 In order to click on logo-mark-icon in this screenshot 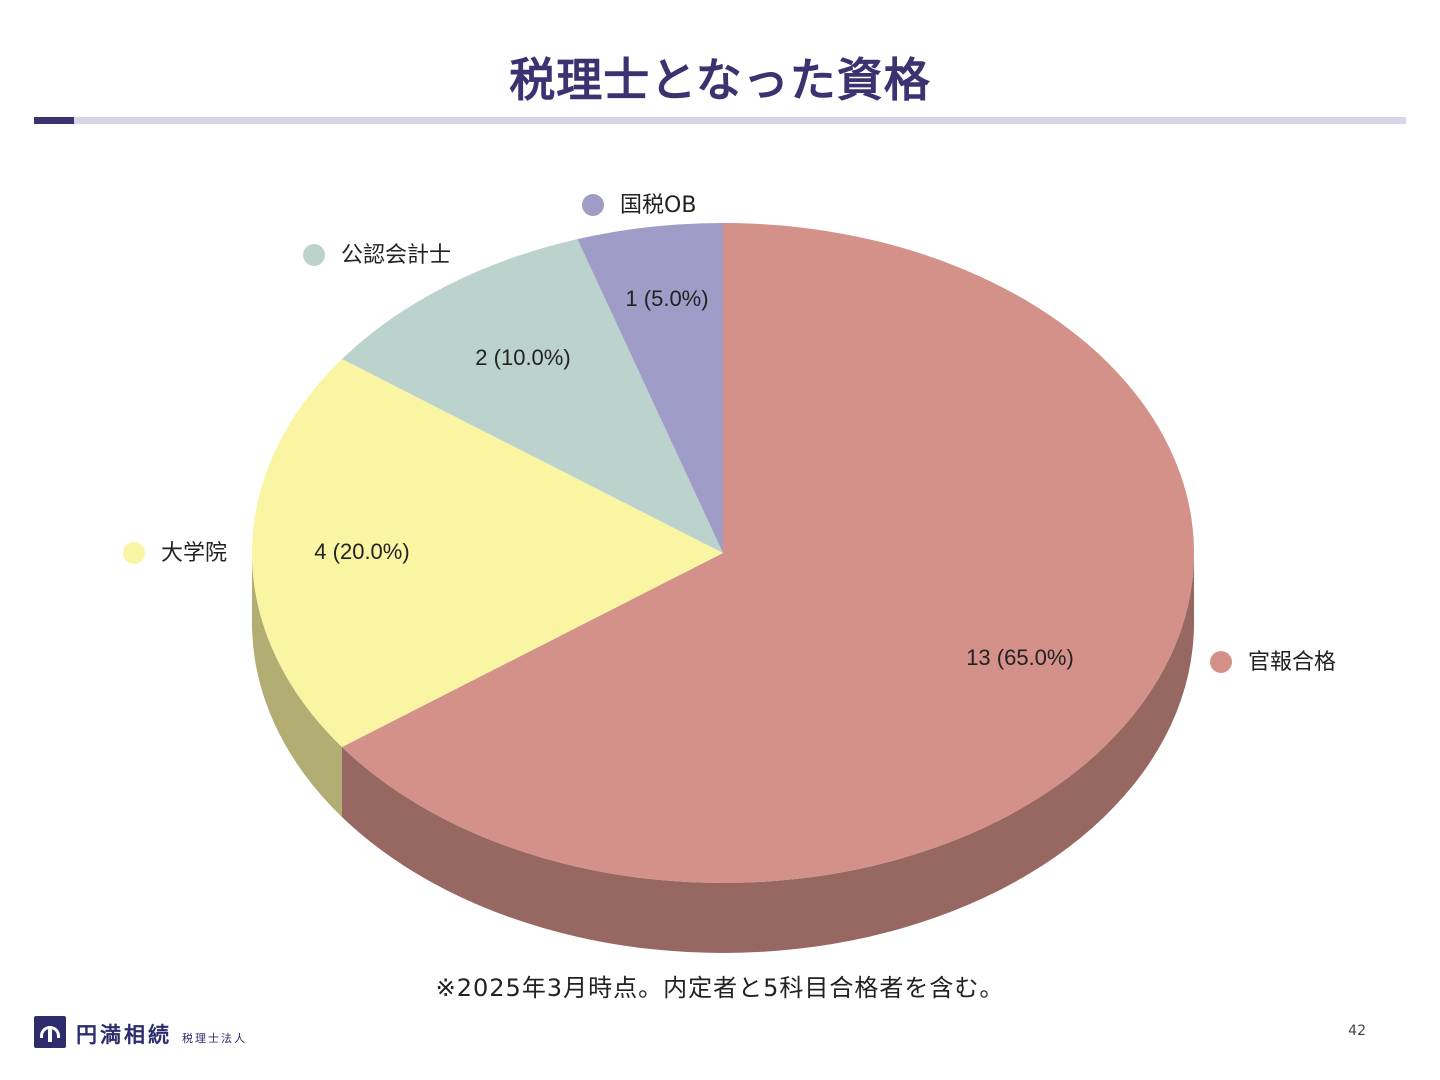, I will do `click(50, 1032)`.